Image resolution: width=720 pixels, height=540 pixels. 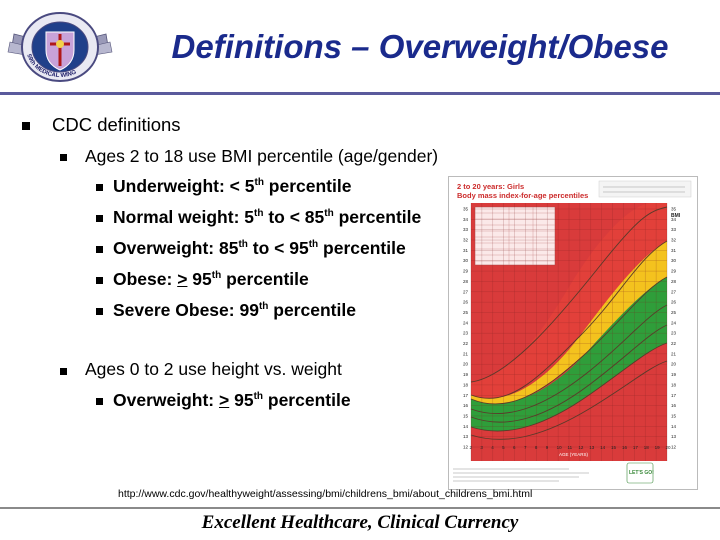 What do you see at coordinates (466, 436) in the screenshot?
I see `y-tick-label-left: 13` at bounding box center [466, 436].